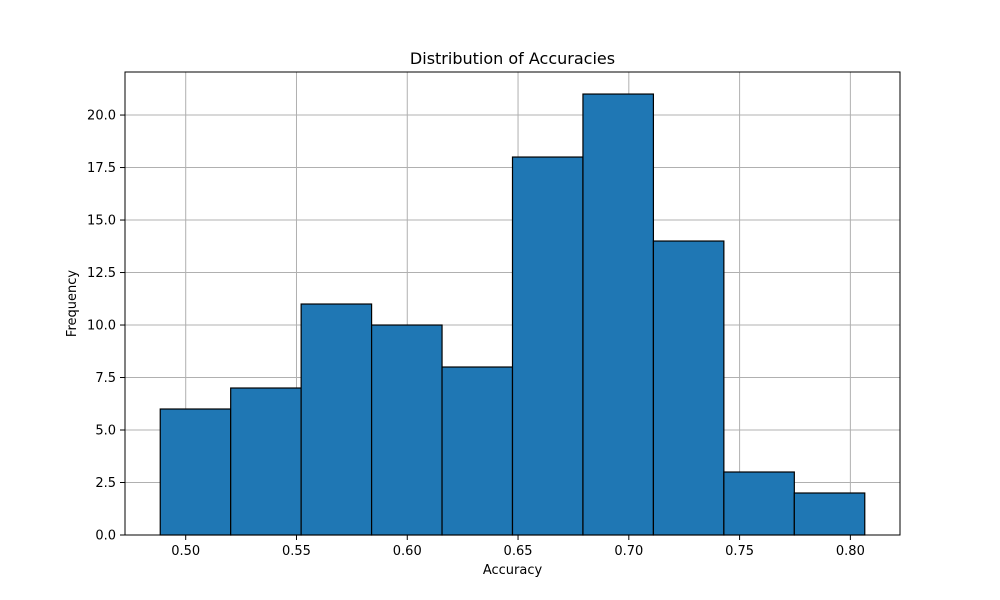 The height and width of the screenshot is (600, 1000). Describe the element at coordinates (628, 551) in the screenshot. I see `x-tick-label: 0.70` at that location.